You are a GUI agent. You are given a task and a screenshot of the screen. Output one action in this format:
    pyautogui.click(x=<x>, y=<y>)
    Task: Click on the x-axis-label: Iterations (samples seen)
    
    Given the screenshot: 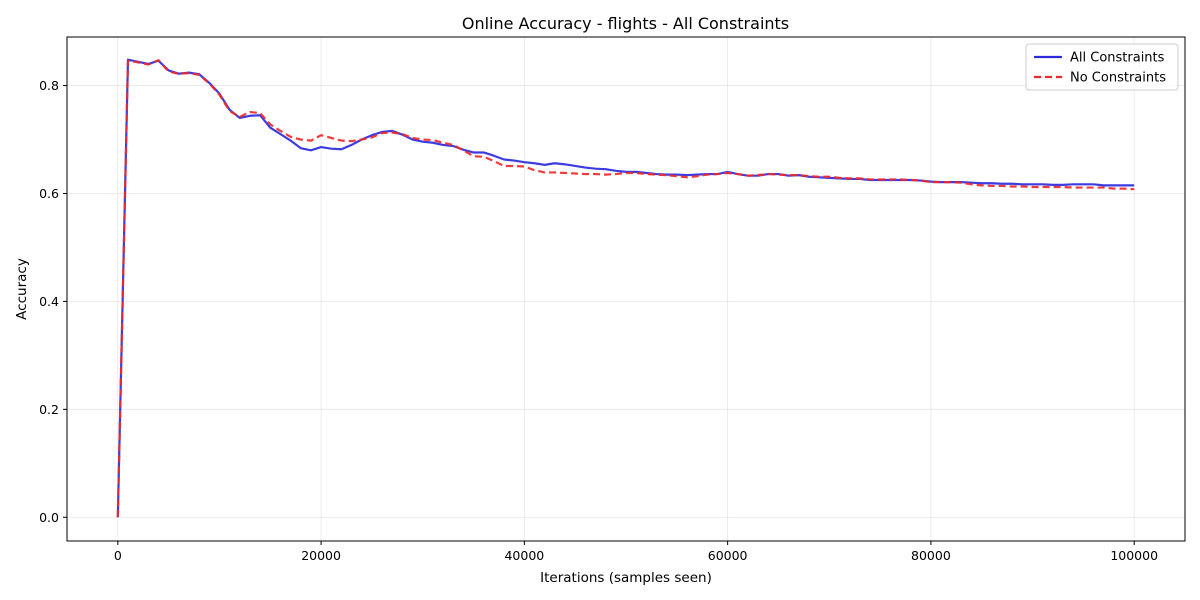 What is the action you would take?
    pyautogui.click(x=626, y=578)
    